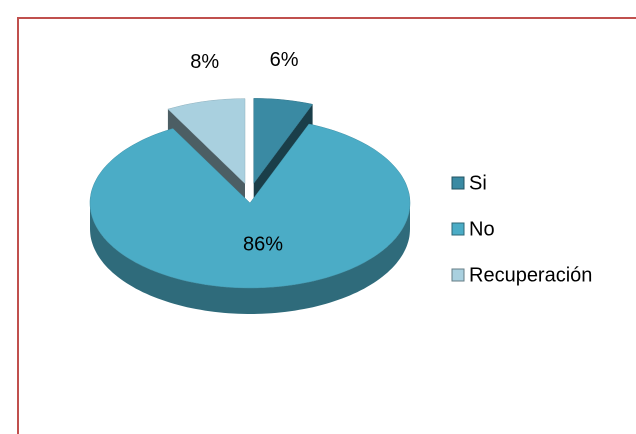 The image size is (636, 434). I want to click on legend-label: Si, so click(478, 183).